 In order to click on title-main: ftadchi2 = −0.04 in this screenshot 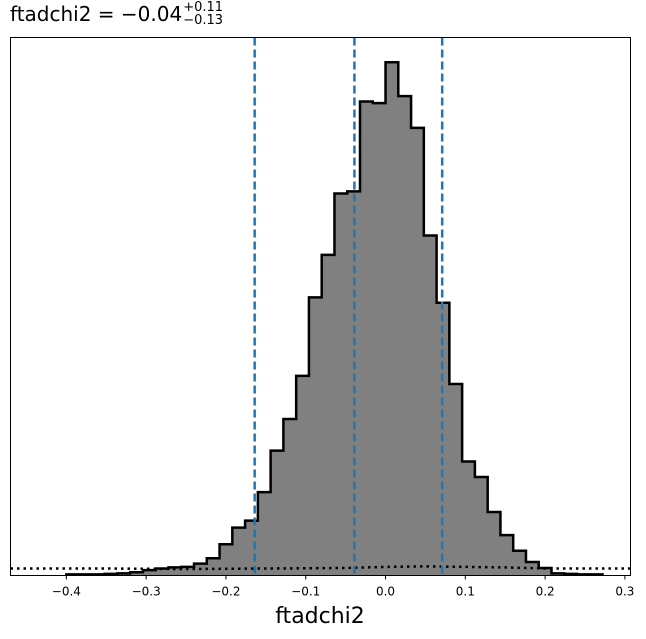, I will do `click(96, 14)`.